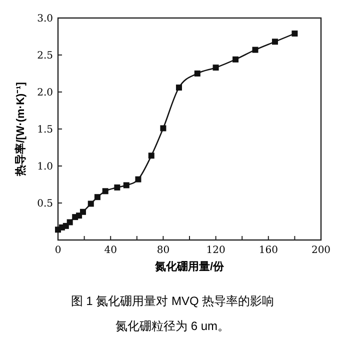 The image size is (345, 352). Describe the element at coordinates (45, 204) in the screenshot. I see `y-tick-label: 0.5` at that location.